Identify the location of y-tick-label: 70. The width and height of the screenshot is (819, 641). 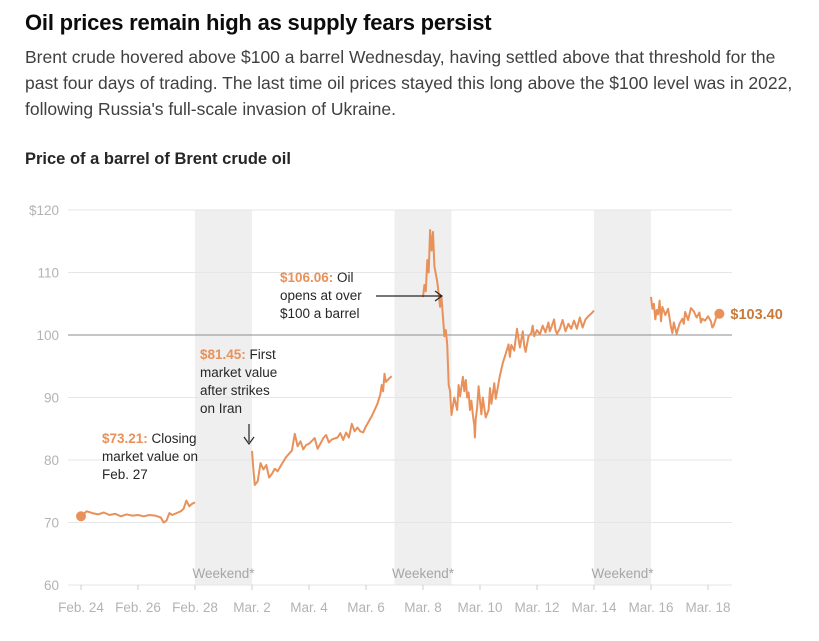
(51, 523).